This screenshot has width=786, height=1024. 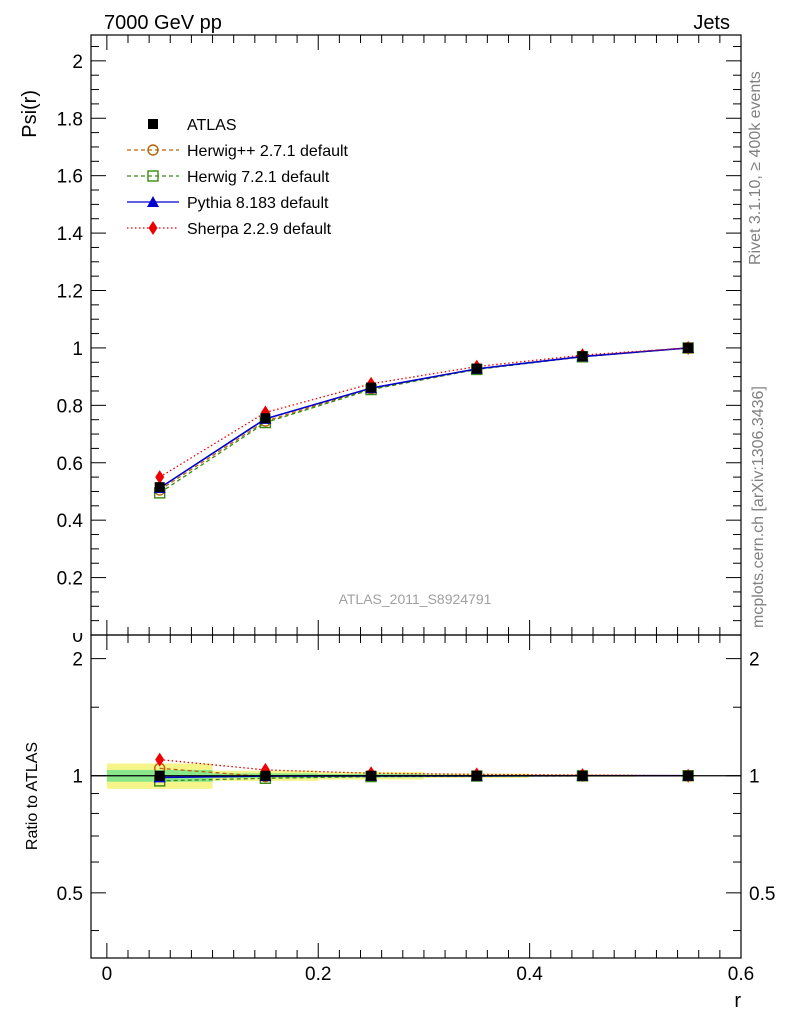 I want to click on legend-label-herwigpp: Herwig++ 2.7.1 default, so click(x=268, y=151).